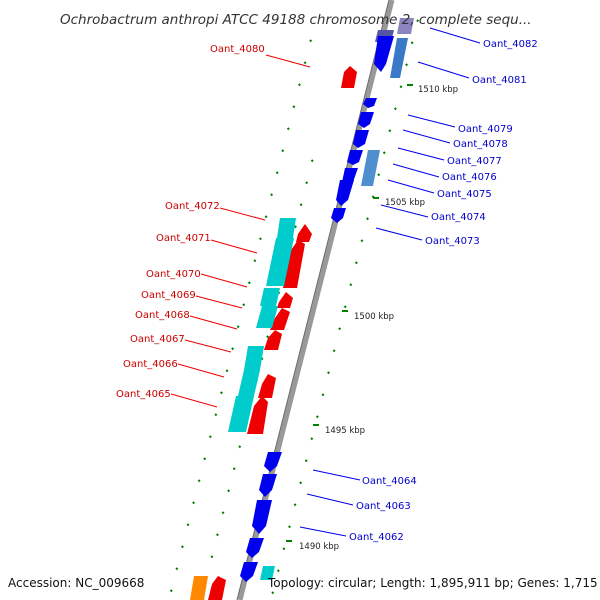 The height and width of the screenshot is (600, 600). I want to click on label-oant-4081: Oant_4081, so click(499, 80).